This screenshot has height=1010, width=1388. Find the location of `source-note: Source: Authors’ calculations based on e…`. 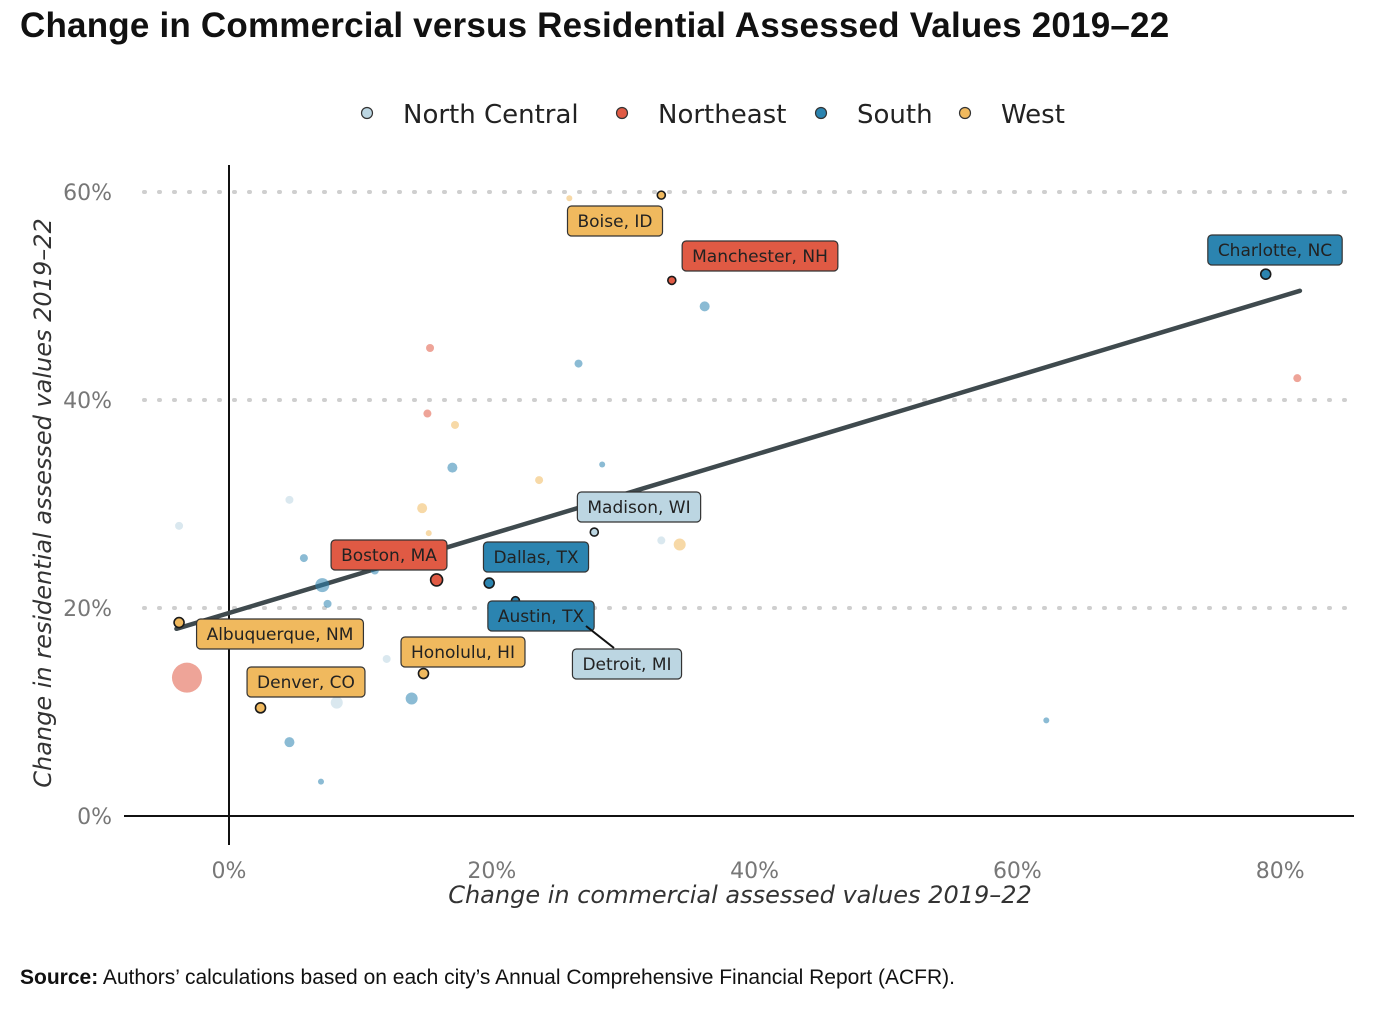

source-note: Source: Authors’ calculations based on e… is located at coordinates (487, 978).